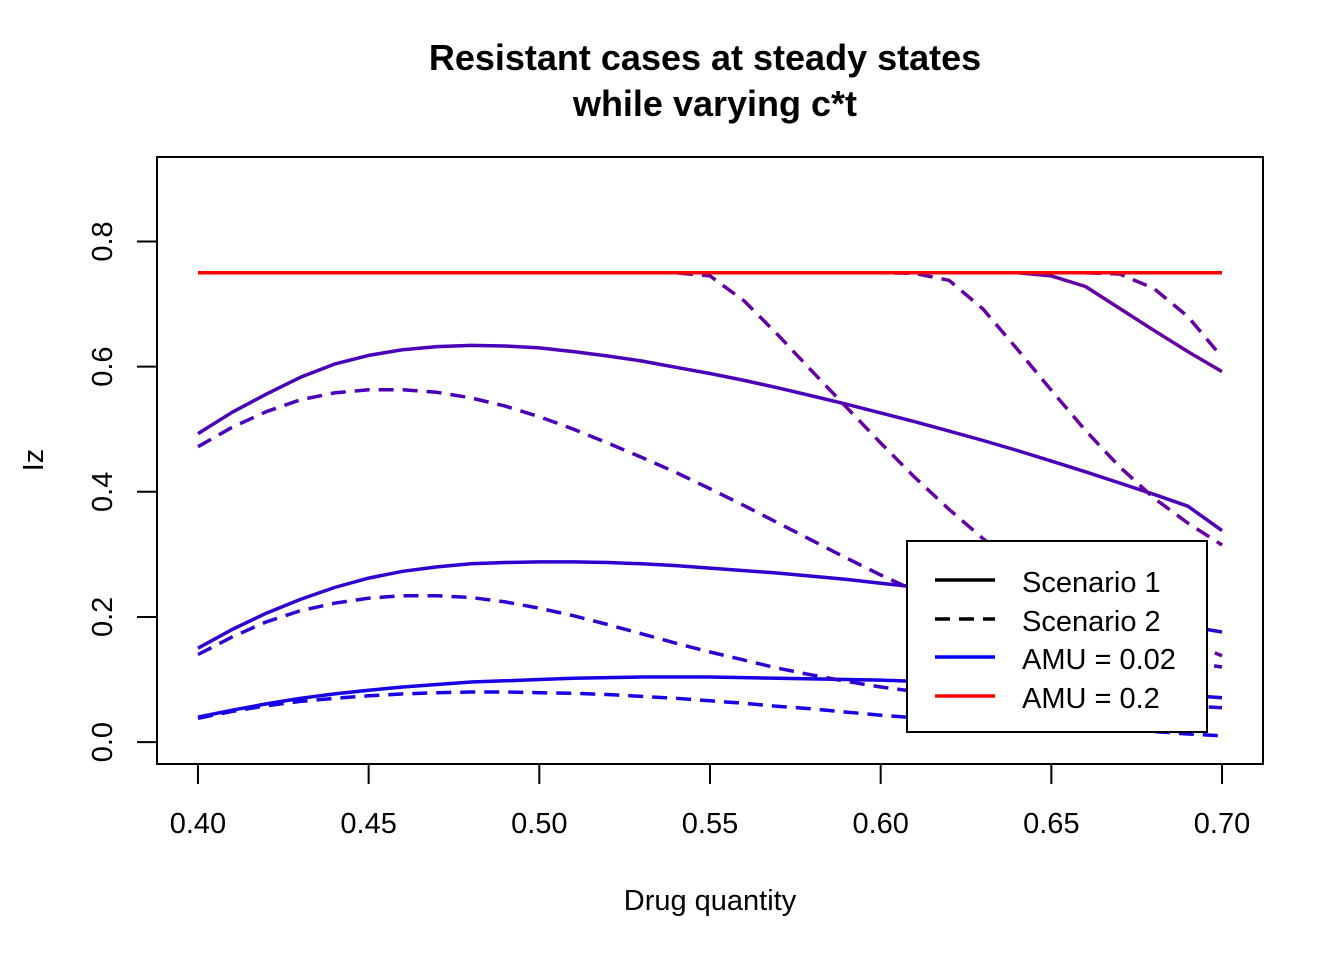 The height and width of the screenshot is (960, 1344). I want to click on y-tick-label: 0.4, so click(103, 492).